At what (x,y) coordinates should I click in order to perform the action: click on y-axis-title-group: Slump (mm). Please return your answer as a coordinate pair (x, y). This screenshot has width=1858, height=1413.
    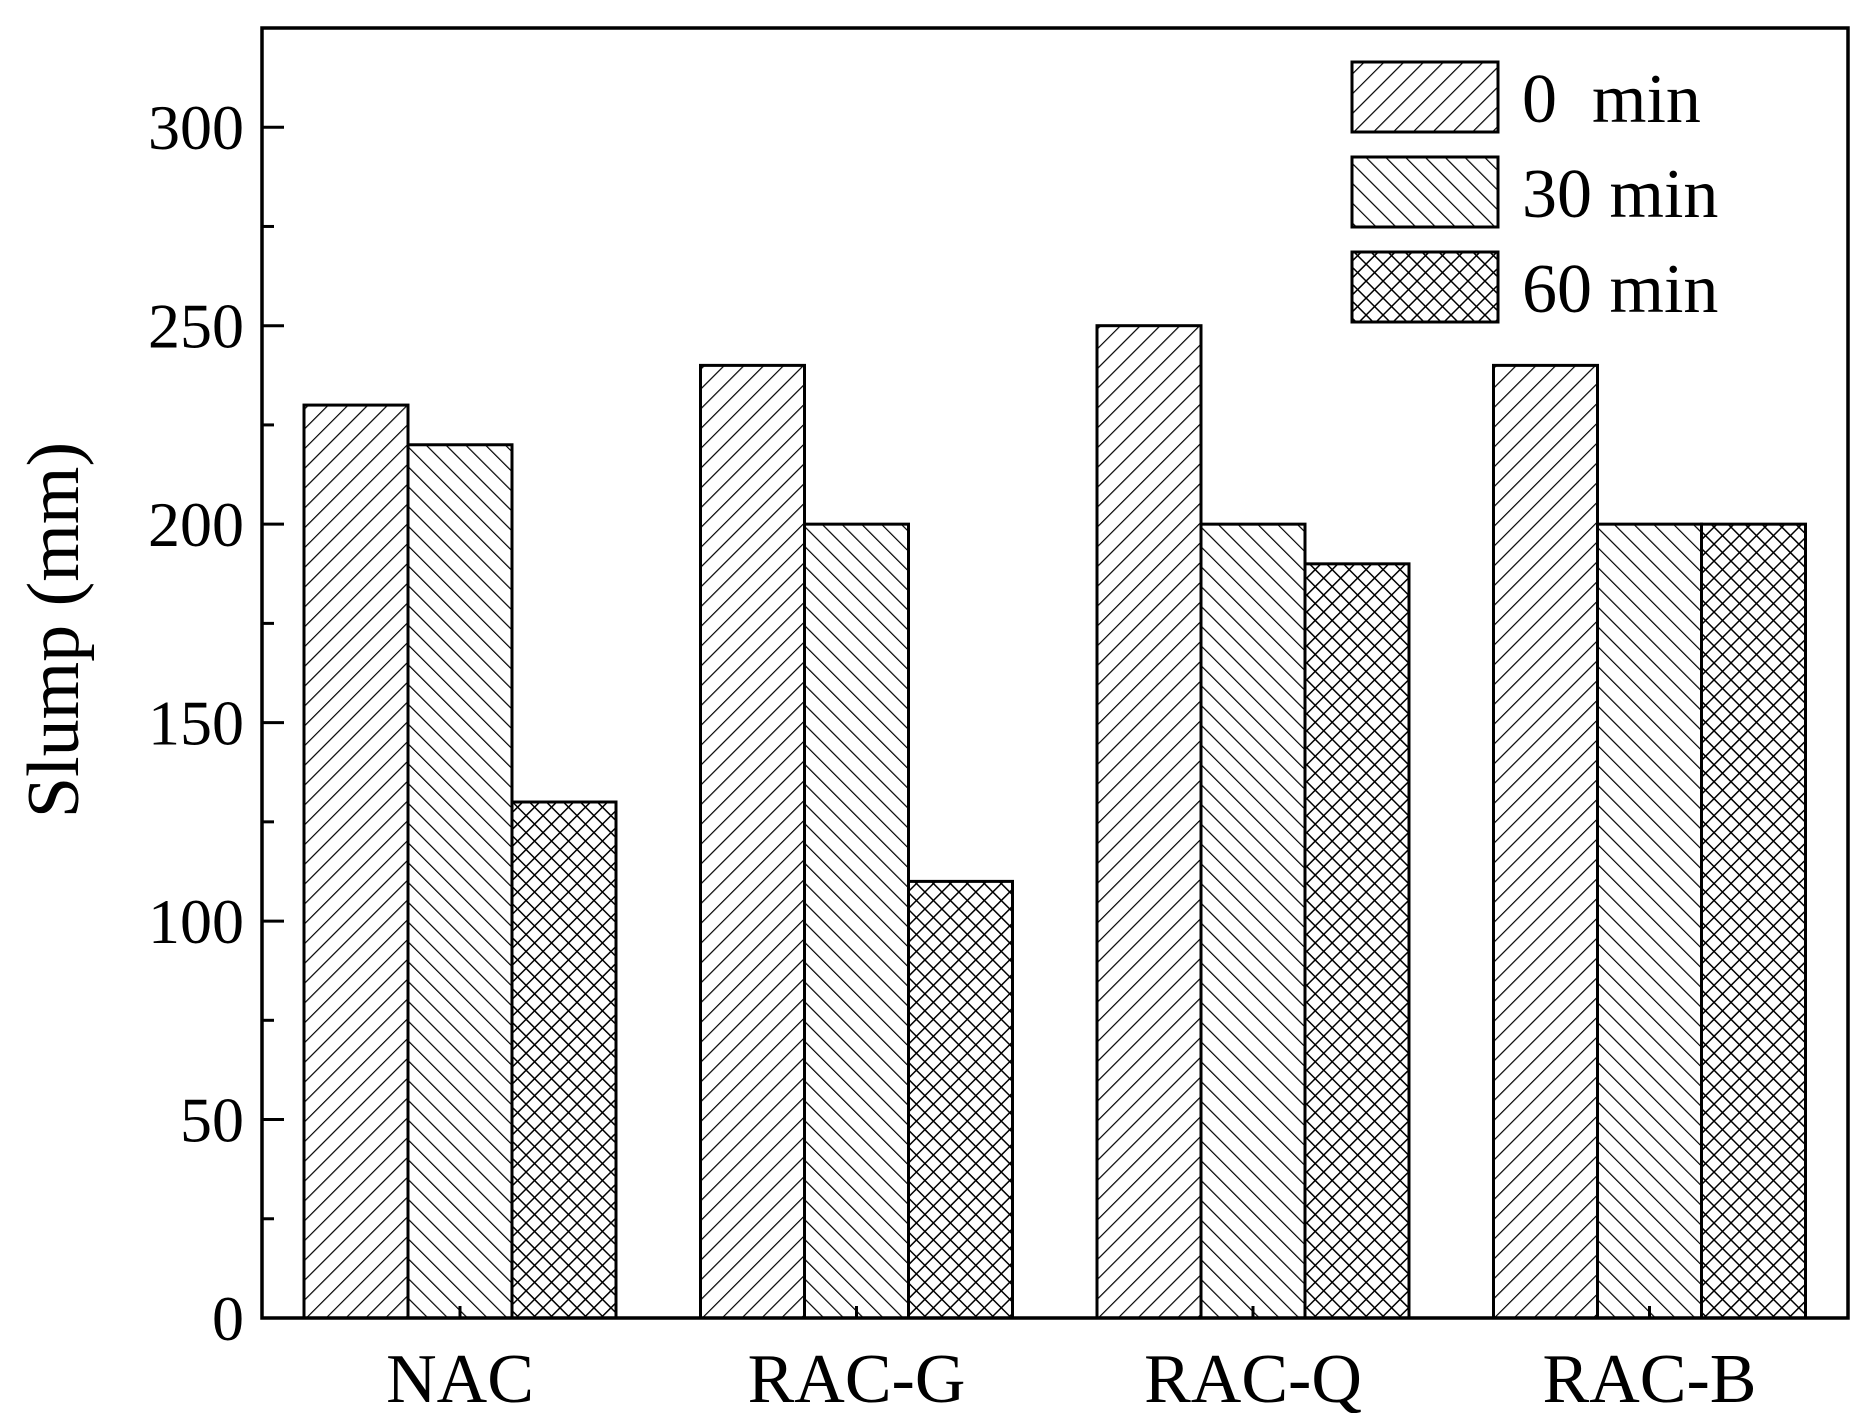
    Looking at the image, I should click on (54, 630).